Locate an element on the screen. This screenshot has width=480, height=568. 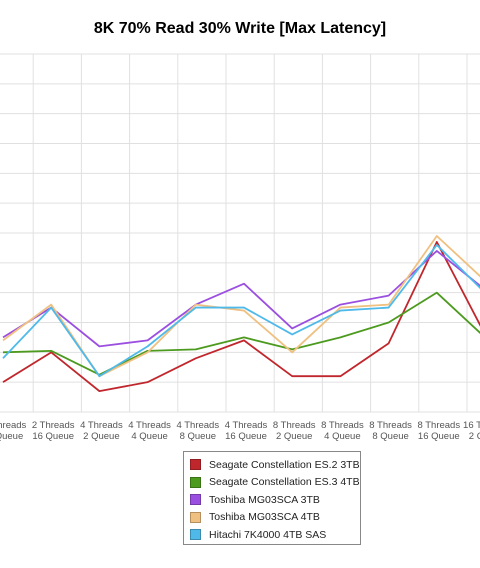
legend-label: Seagate Constellation ES.2 3TB is located at coordinates (284, 464).